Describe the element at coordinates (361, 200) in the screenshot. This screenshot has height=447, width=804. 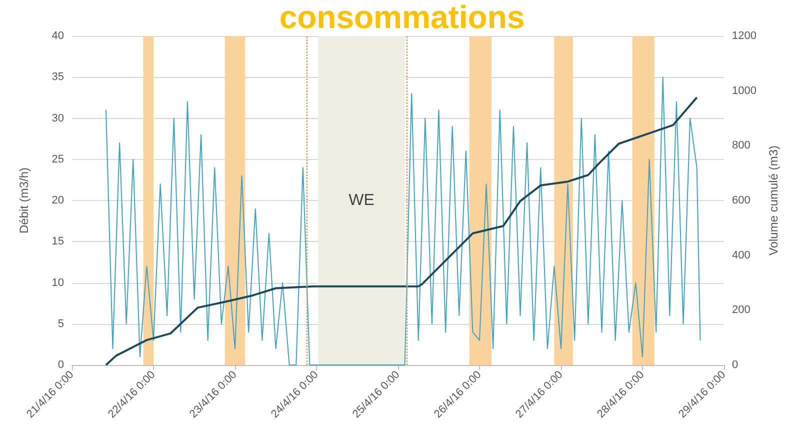
I see `band-label: WE` at that location.